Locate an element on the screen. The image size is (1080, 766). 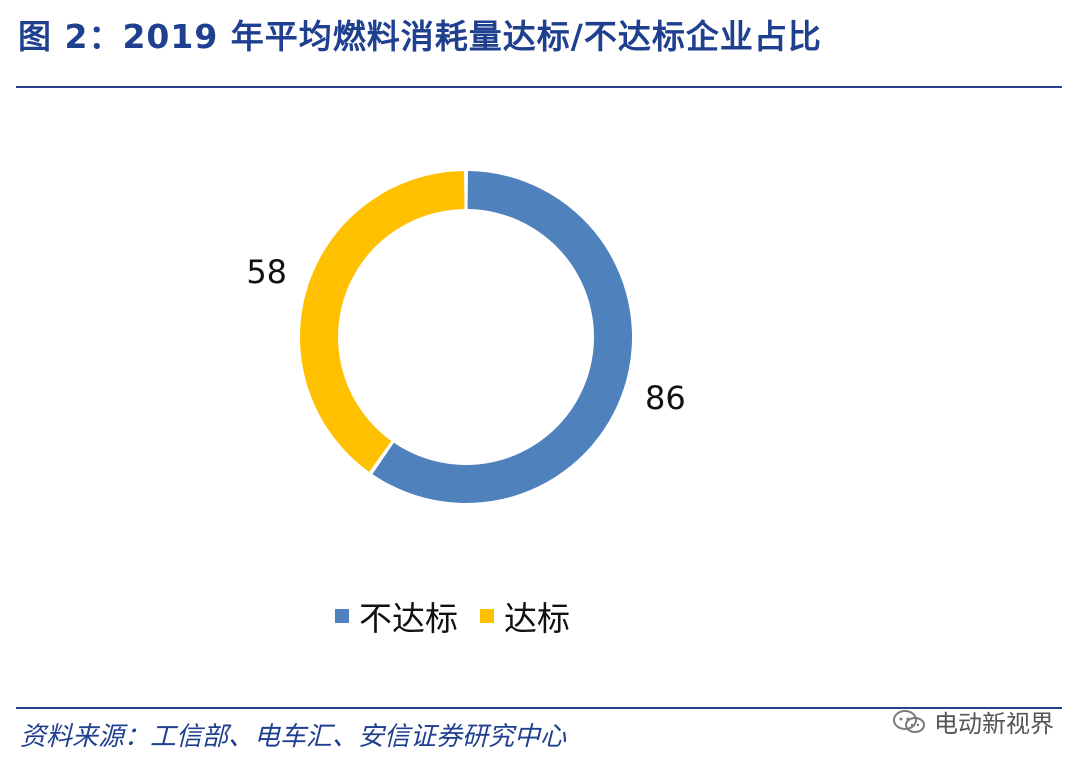
legend-label-not-compliant: 不达标 is located at coordinates (408, 618).